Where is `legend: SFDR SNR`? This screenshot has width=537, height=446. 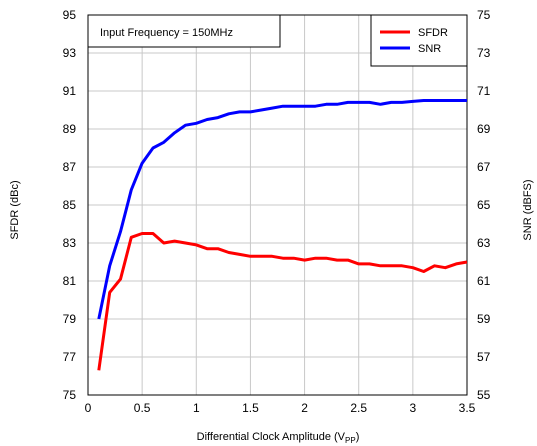
legend: SFDR SNR is located at coordinates (419, 40).